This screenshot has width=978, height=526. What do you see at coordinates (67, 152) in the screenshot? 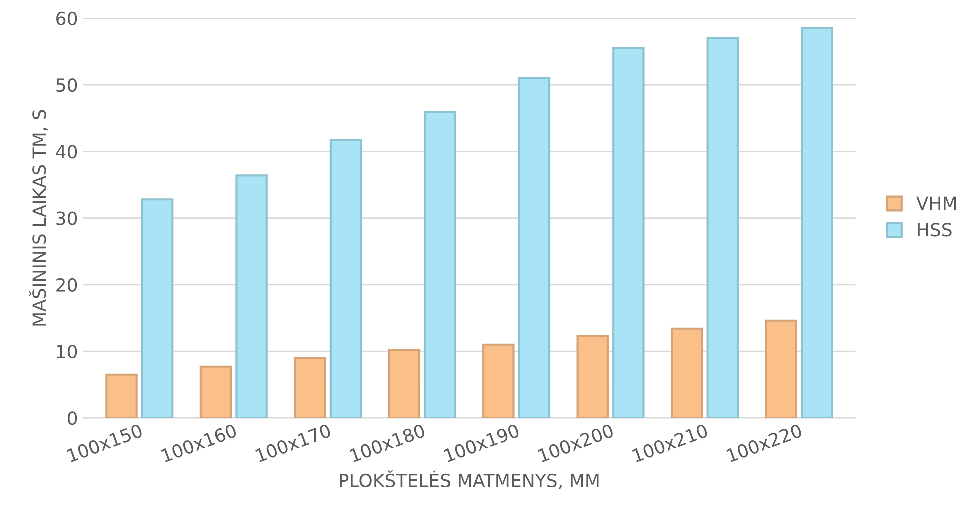
I see `y-tick-label: 40` at bounding box center [67, 152].